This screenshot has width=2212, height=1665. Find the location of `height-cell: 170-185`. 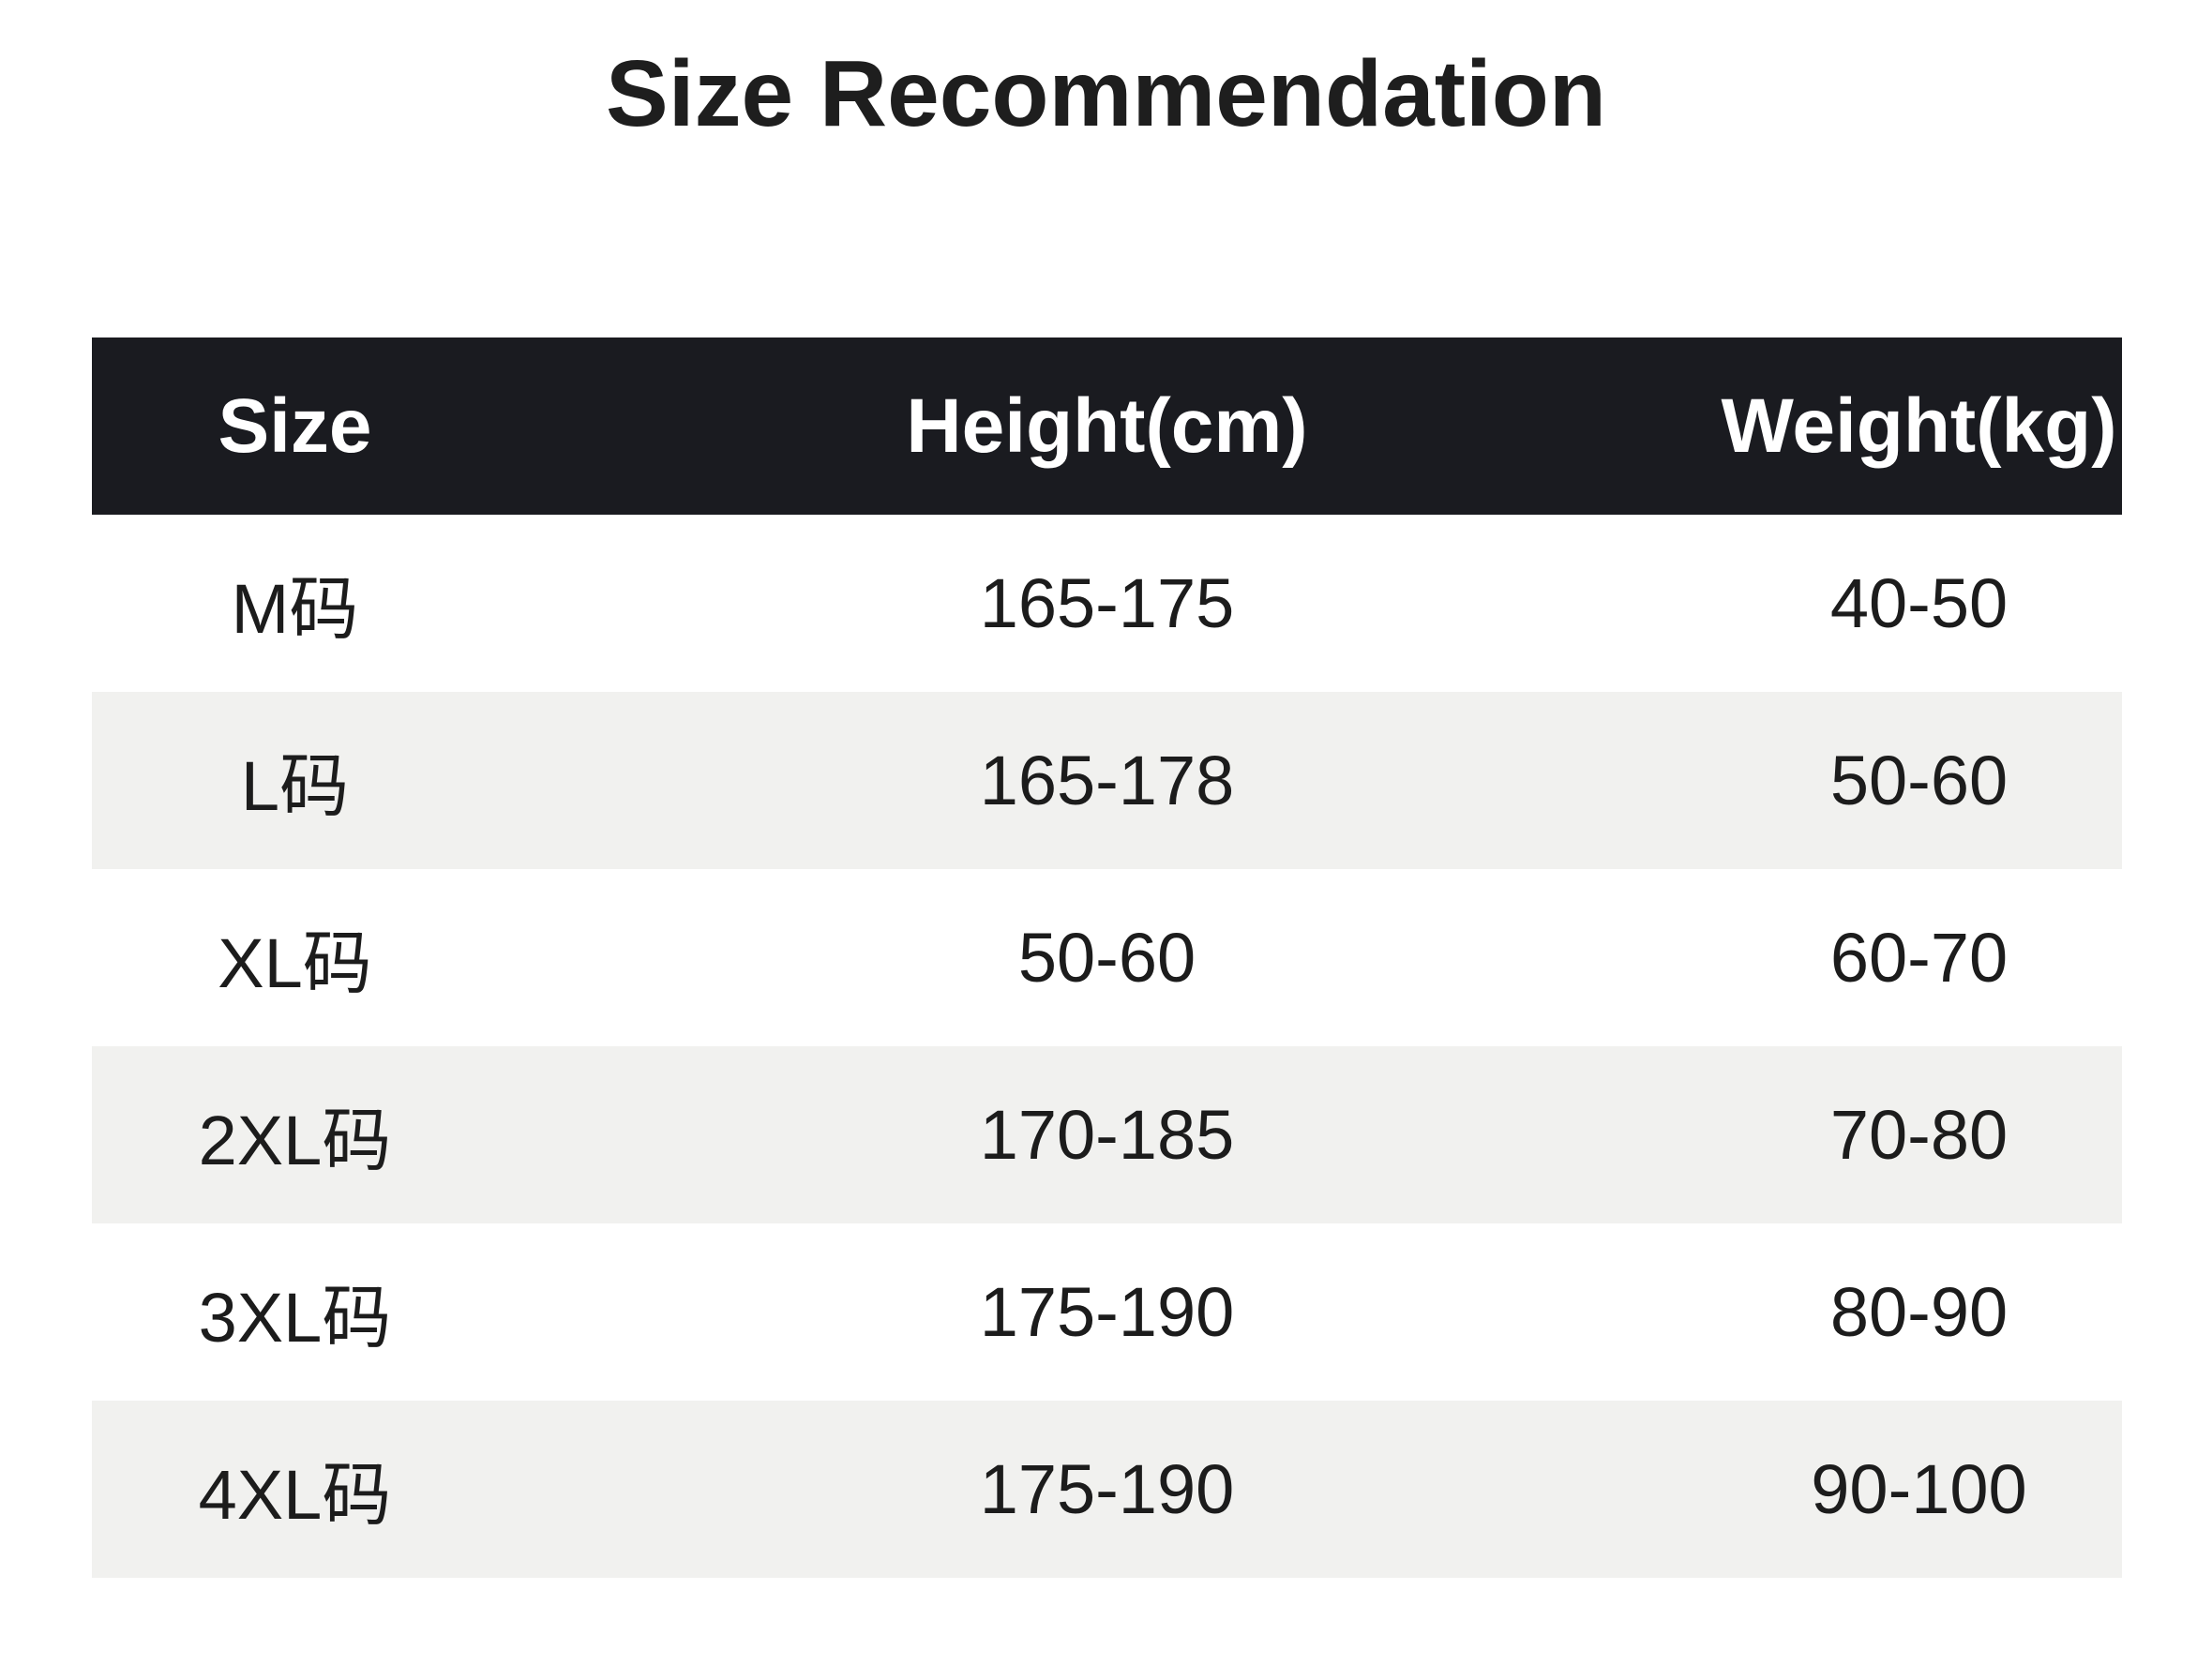

height-cell: 170-185 is located at coordinates (1107, 1135).